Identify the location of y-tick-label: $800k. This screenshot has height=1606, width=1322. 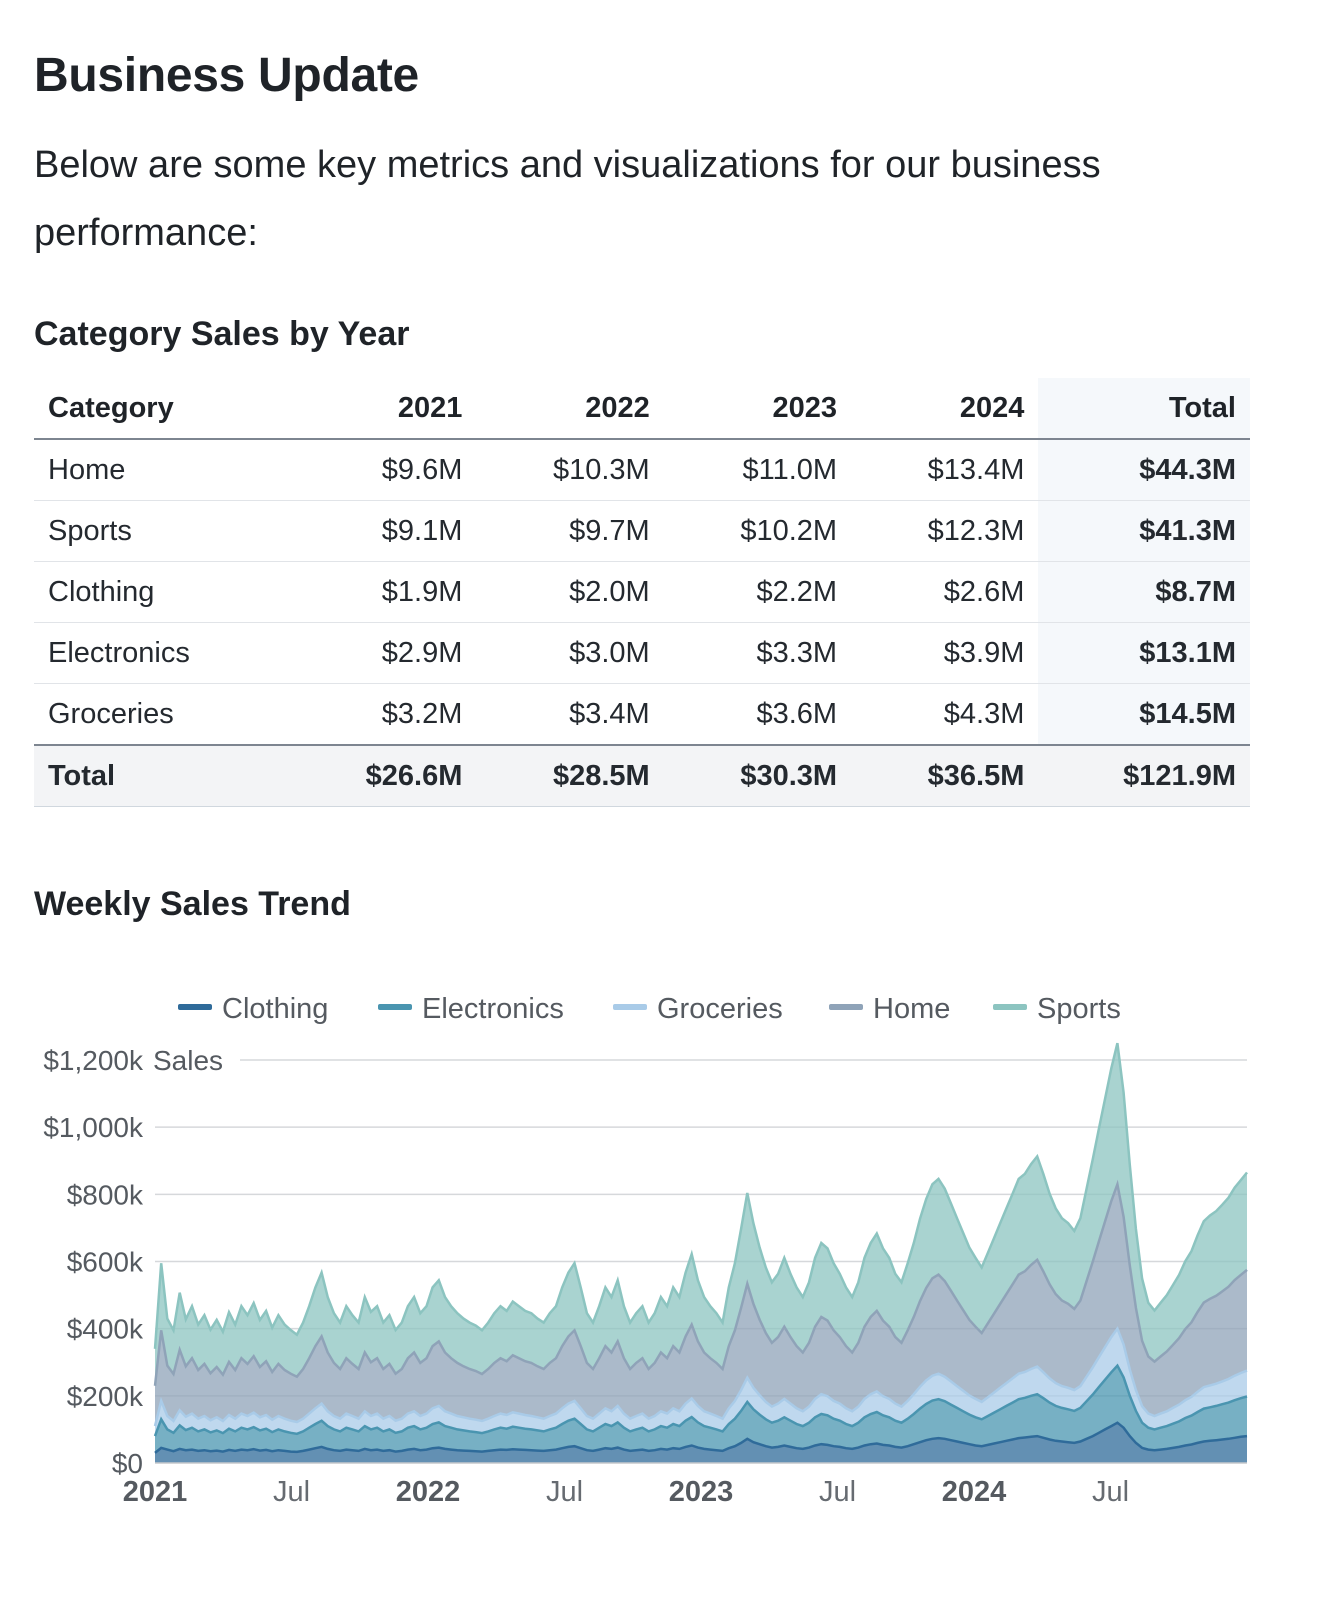
(105, 1194).